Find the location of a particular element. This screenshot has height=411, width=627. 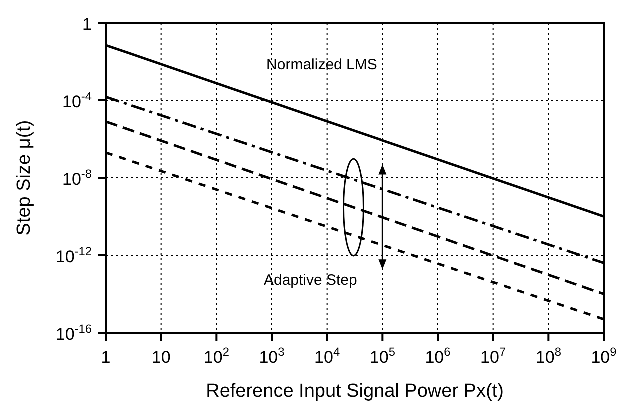

x-tick-label: 10$^{6}$ is located at coordinates (438, 356).